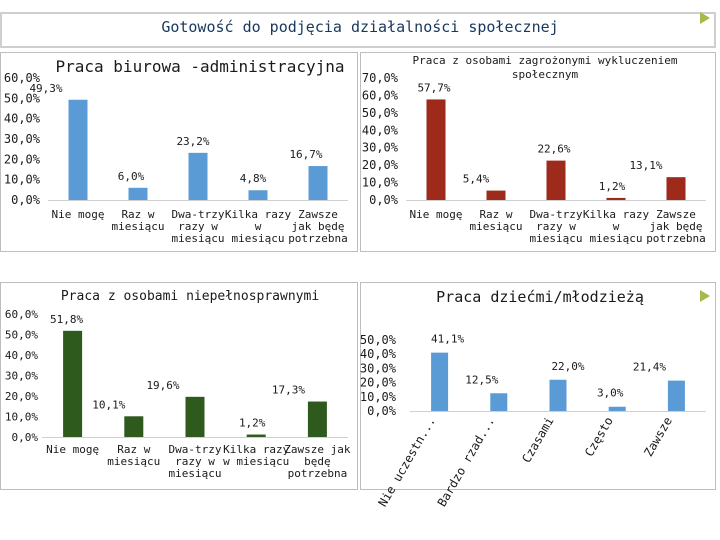 Image resolution: width=720 pixels, height=540 pixels. I want to click on data-label: 23,2%, so click(192, 141).